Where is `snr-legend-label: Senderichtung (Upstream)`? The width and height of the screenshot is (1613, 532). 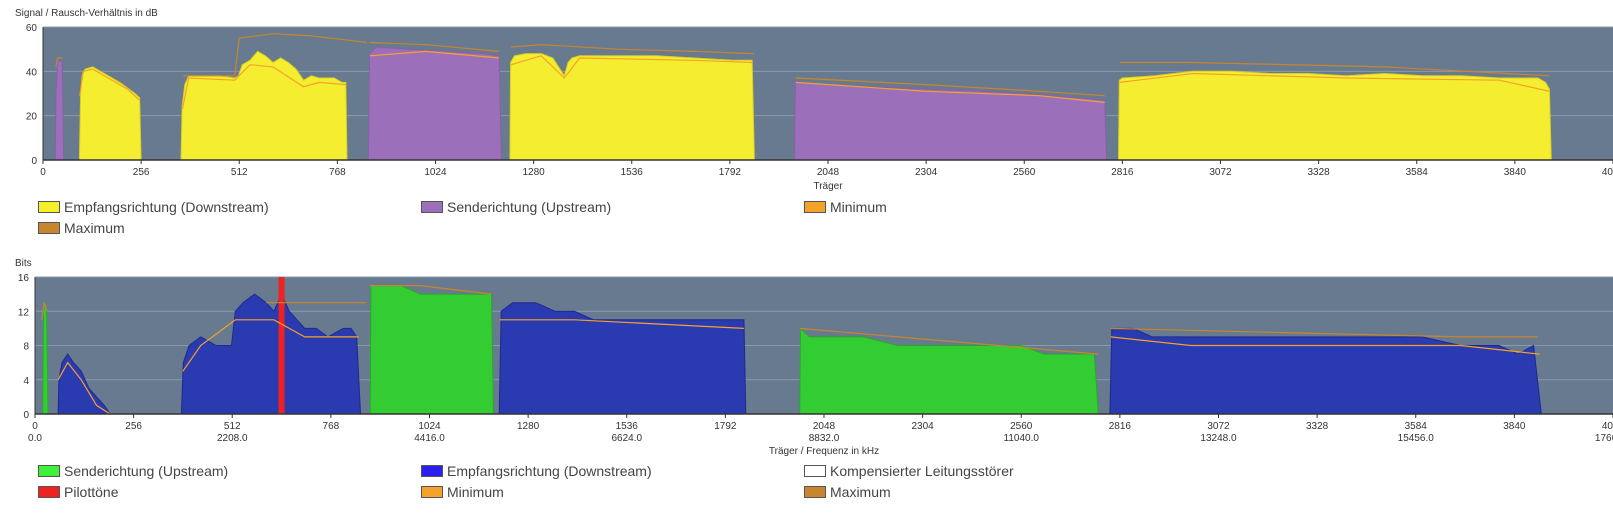 snr-legend-label: Senderichtung (Upstream) is located at coordinates (529, 206).